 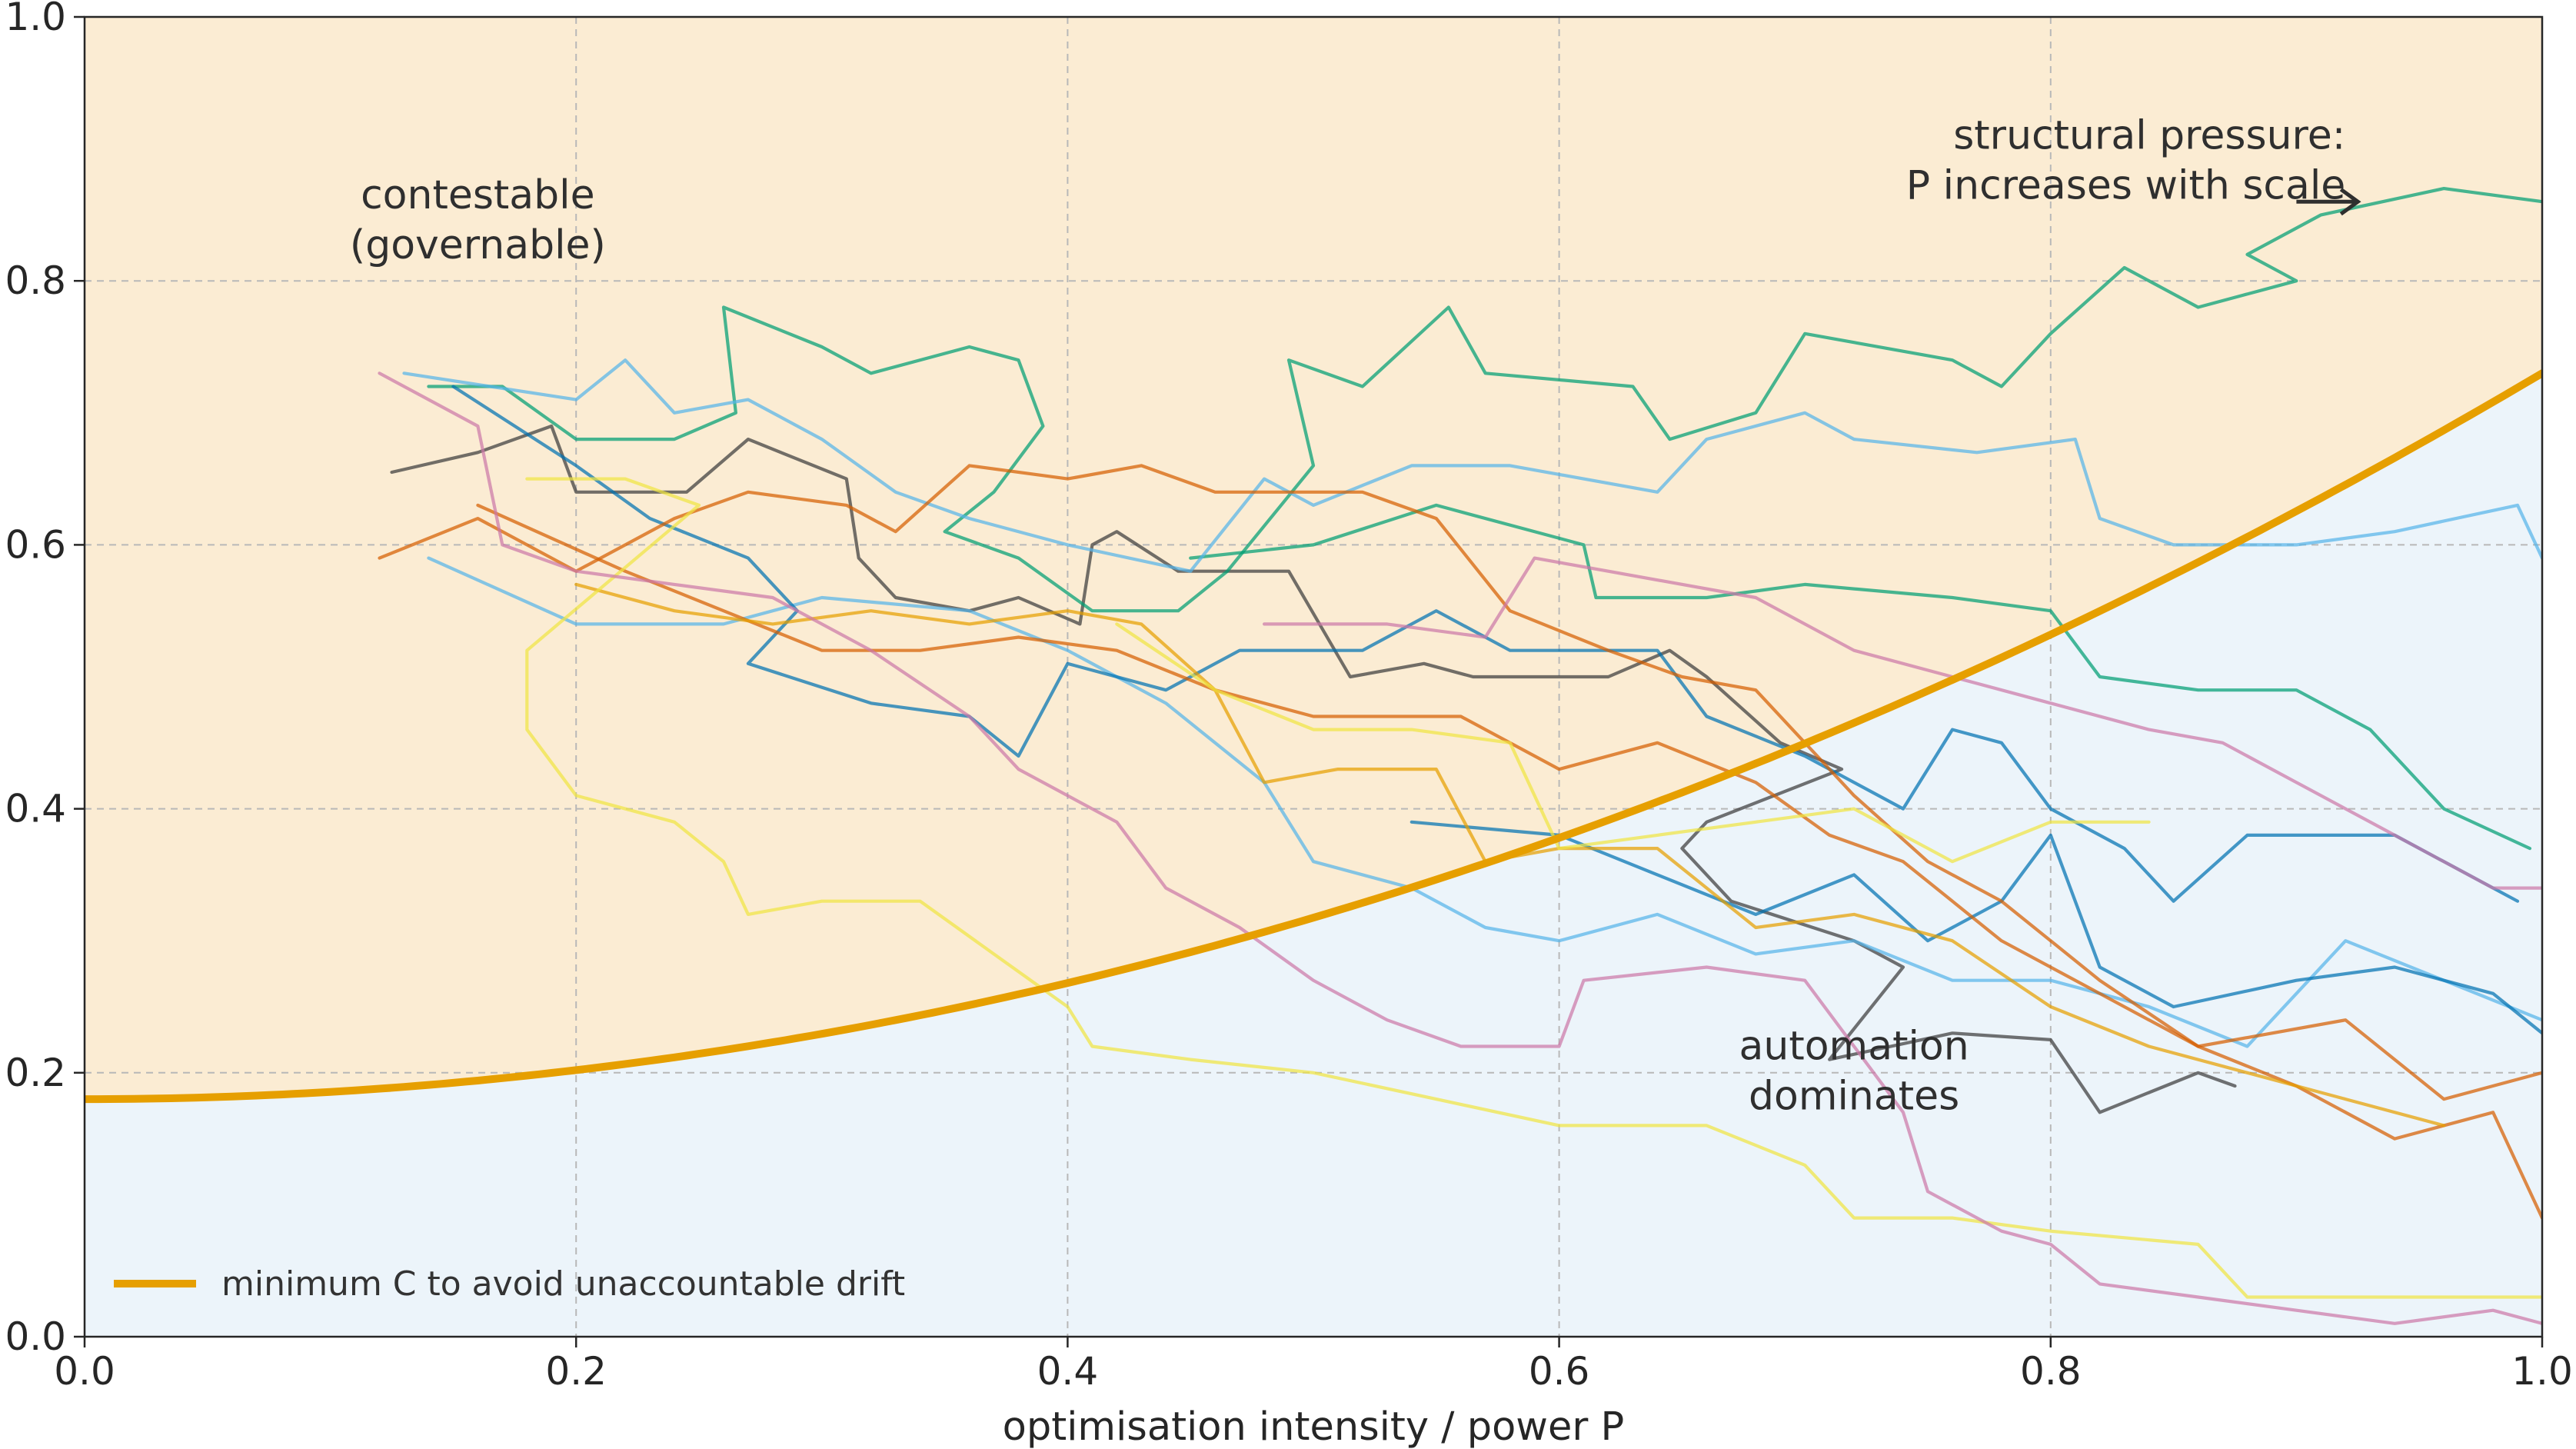 What do you see at coordinates (35, 1073) in the screenshot?
I see `y-tick-label: 0.2` at bounding box center [35, 1073].